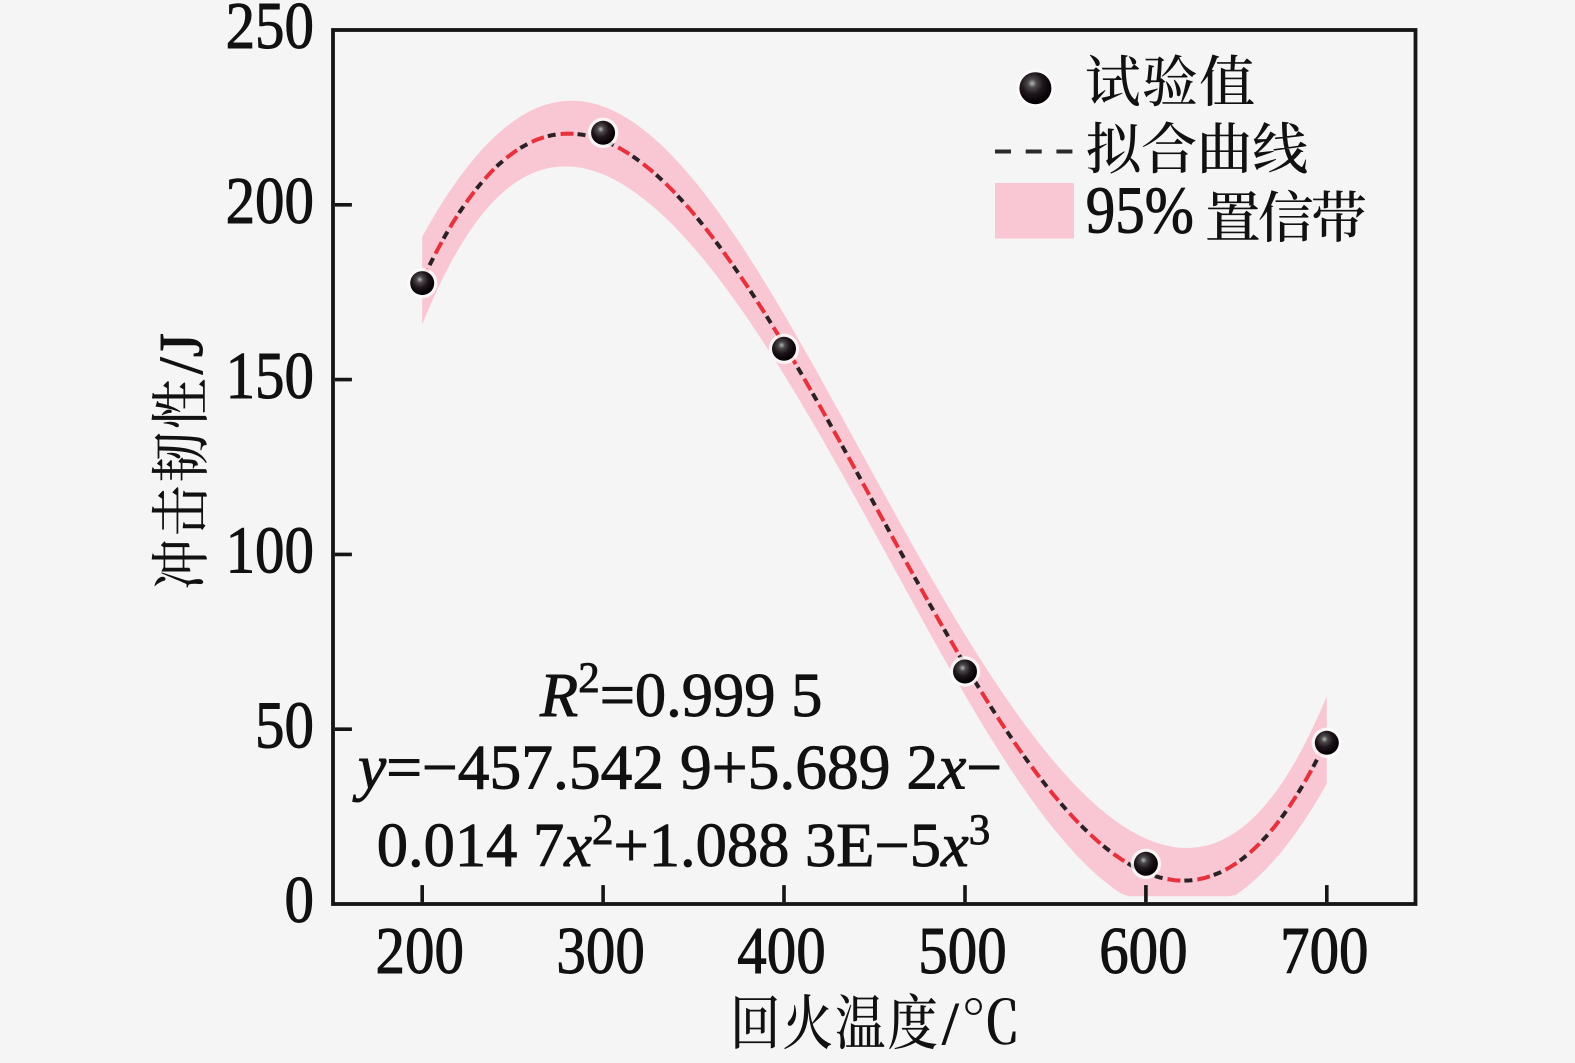 Image resolution: width=1575 pixels, height=1063 pixels. Describe the element at coordinates (1140, 210) in the screenshot. I see `svg-text: 95%` at that location.